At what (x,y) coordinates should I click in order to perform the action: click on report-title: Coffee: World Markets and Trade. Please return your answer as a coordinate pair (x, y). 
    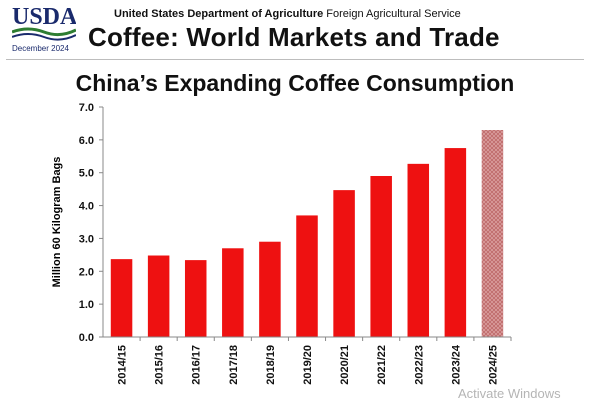
    Looking at the image, I should click on (294, 37).